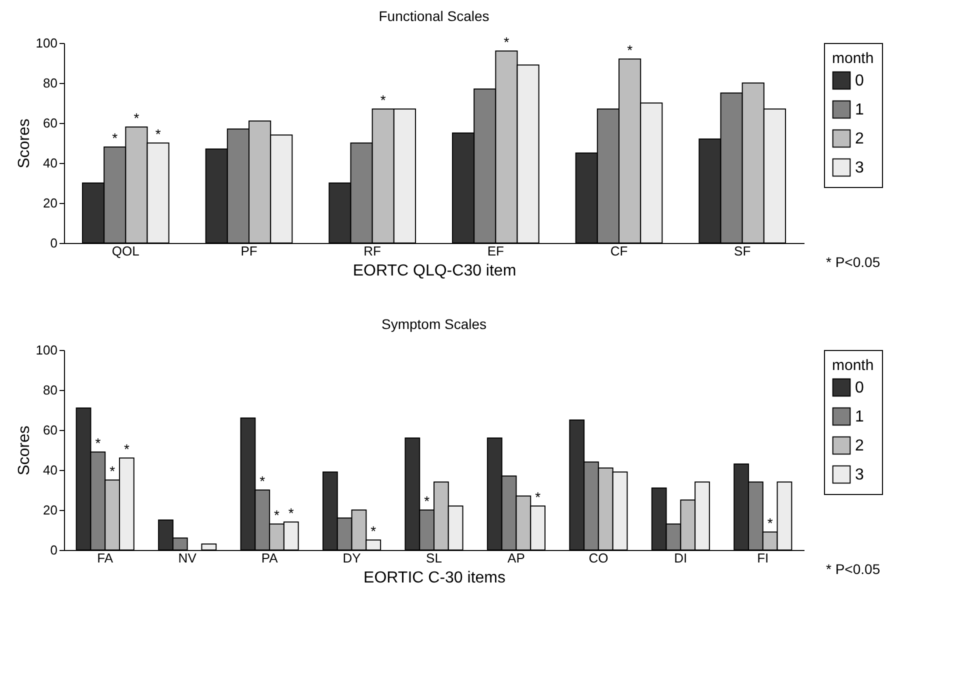 Image resolution: width=958 pixels, height=699 pixels. Describe the element at coordinates (126, 251) in the screenshot. I see `x-tick-label: QOL` at that location.